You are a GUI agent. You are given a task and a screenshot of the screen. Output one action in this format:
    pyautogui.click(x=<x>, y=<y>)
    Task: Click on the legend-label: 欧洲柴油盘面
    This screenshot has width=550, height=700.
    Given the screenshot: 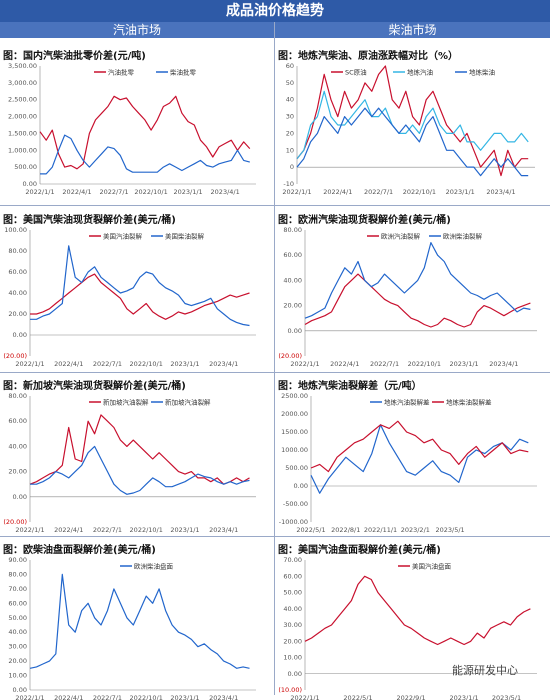 What is the action you would take?
    pyautogui.click(x=154, y=566)
    